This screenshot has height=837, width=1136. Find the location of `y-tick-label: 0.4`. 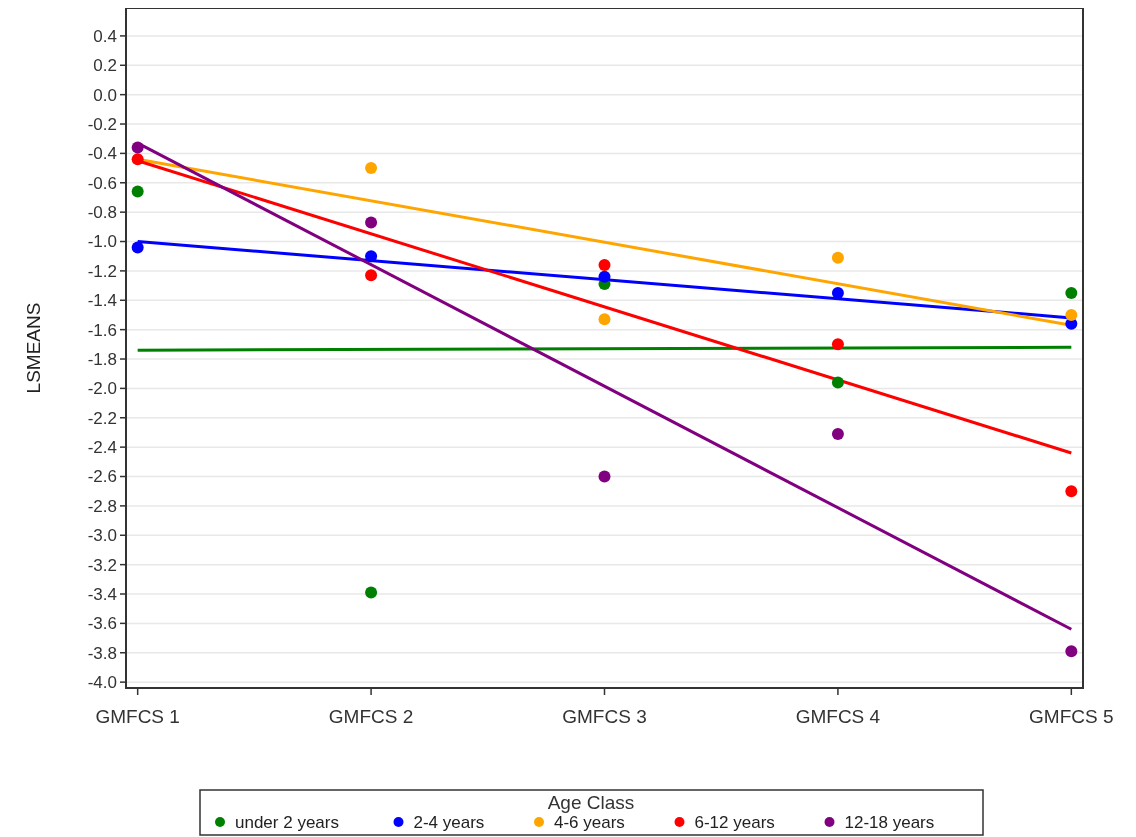

y-tick-label: 0.4 is located at coordinates (105, 36).